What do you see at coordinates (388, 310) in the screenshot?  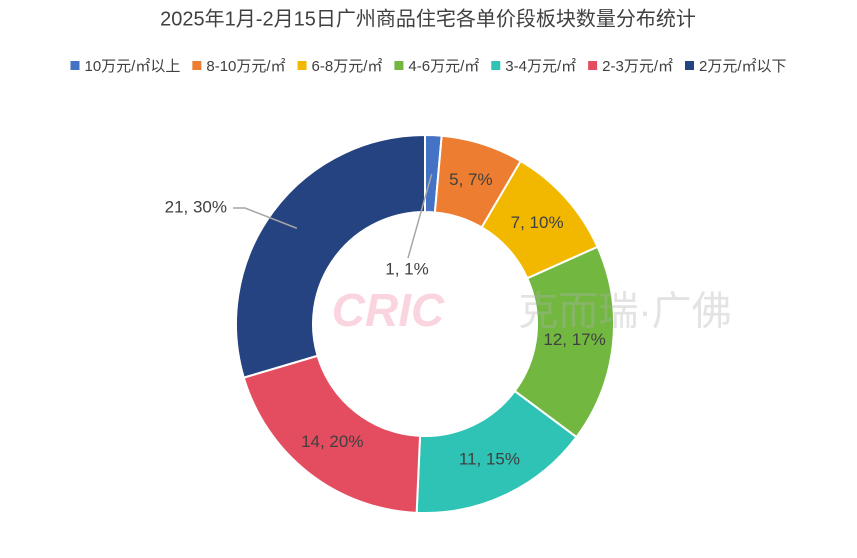 I see `watermark-logo: CRIC` at bounding box center [388, 310].